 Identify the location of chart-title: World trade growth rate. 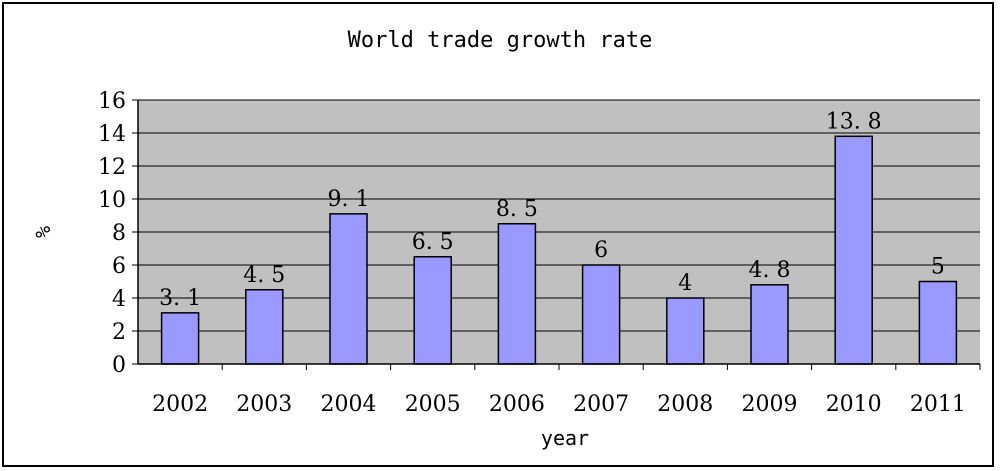
(500, 40).